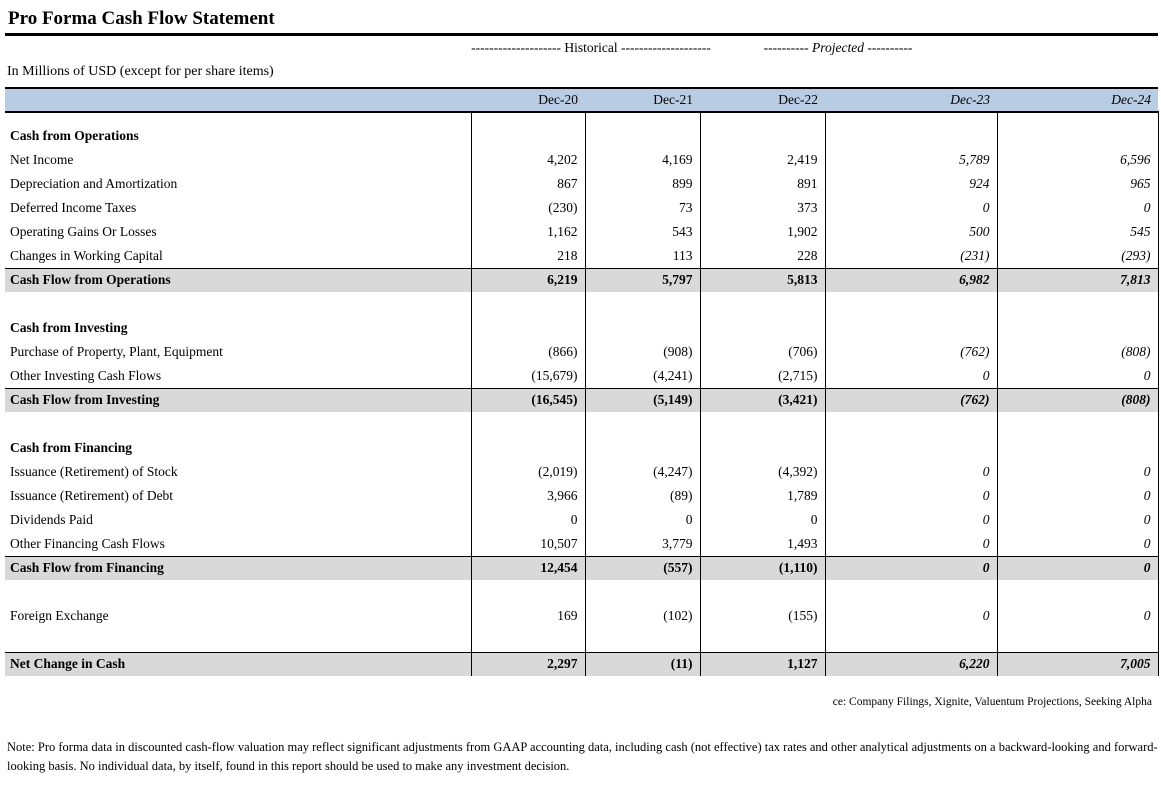 The height and width of the screenshot is (785, 1161). I want to click on cell-value: 228, so click(762, 256).